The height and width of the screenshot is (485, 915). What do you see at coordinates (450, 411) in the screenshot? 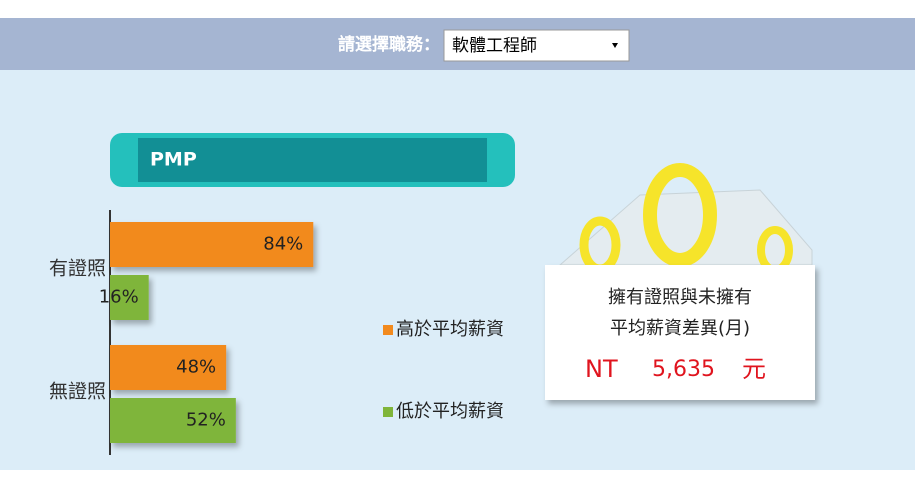
I see `legend-label: 低於平均薪資` at bounding box center [450, 411].